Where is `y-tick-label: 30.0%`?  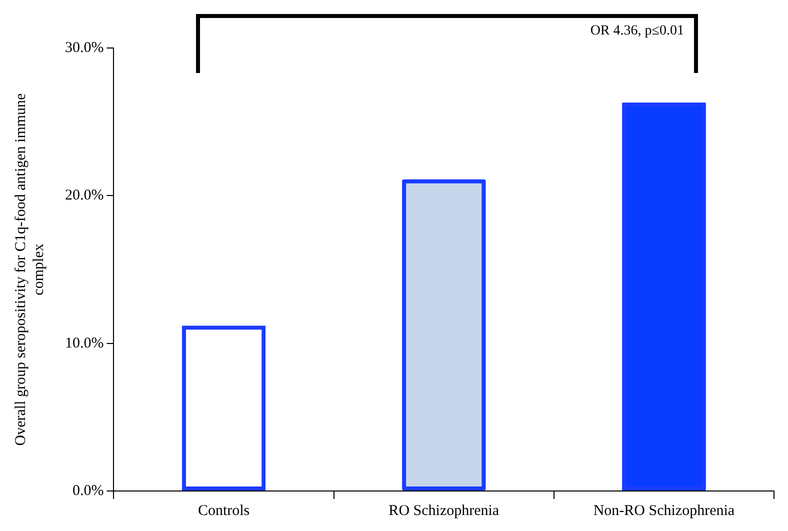 y-tick-label: 30.0% is located at coordinates (84, 48).